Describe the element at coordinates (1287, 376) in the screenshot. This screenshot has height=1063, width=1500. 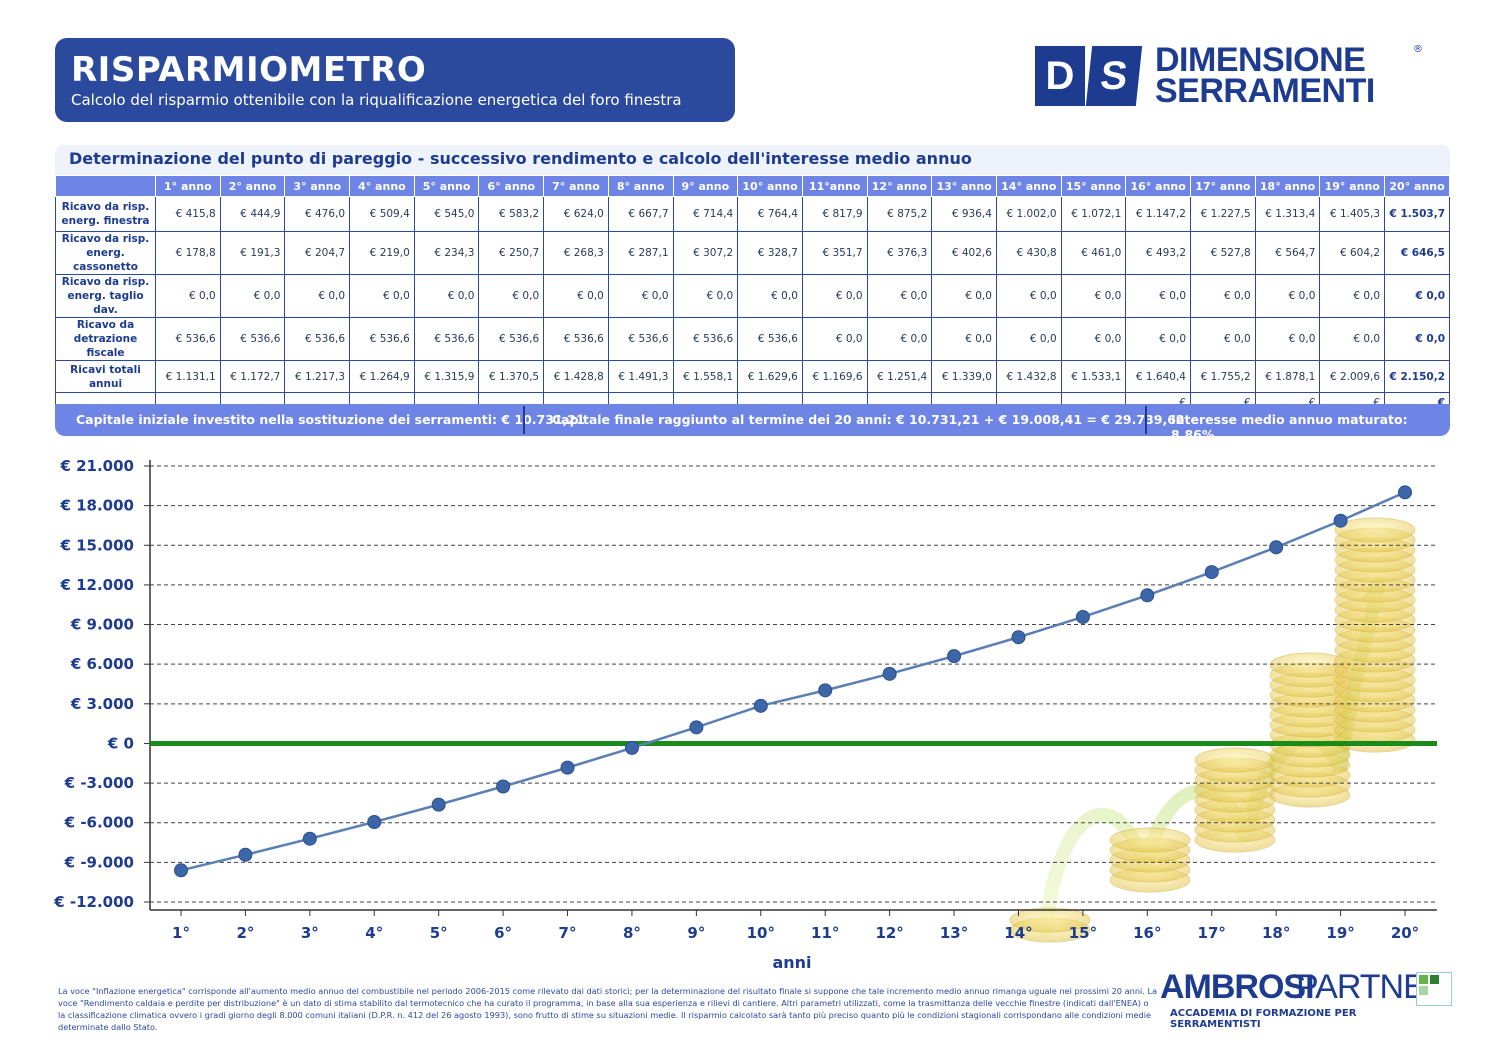
I see `table-cell: € 1.878,1` at that location.